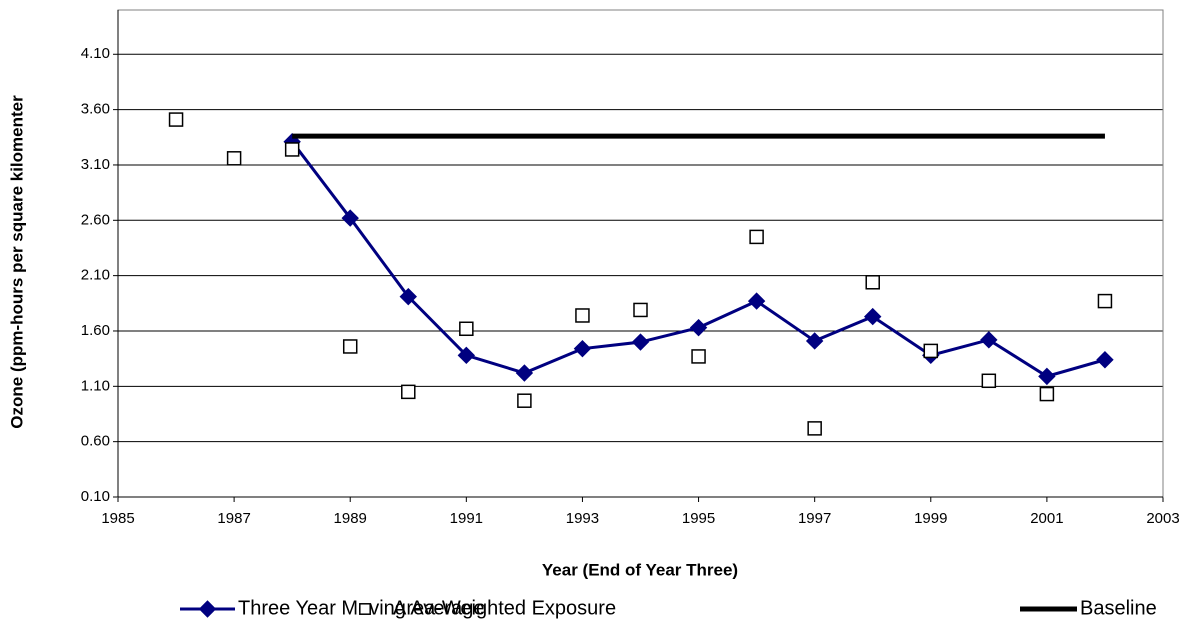 The height and width of the screenshot is (630, 1196). Describe the element at coordinates (95, 275) in the screenshot. I see `y-tick-label: 2.10` at that location.